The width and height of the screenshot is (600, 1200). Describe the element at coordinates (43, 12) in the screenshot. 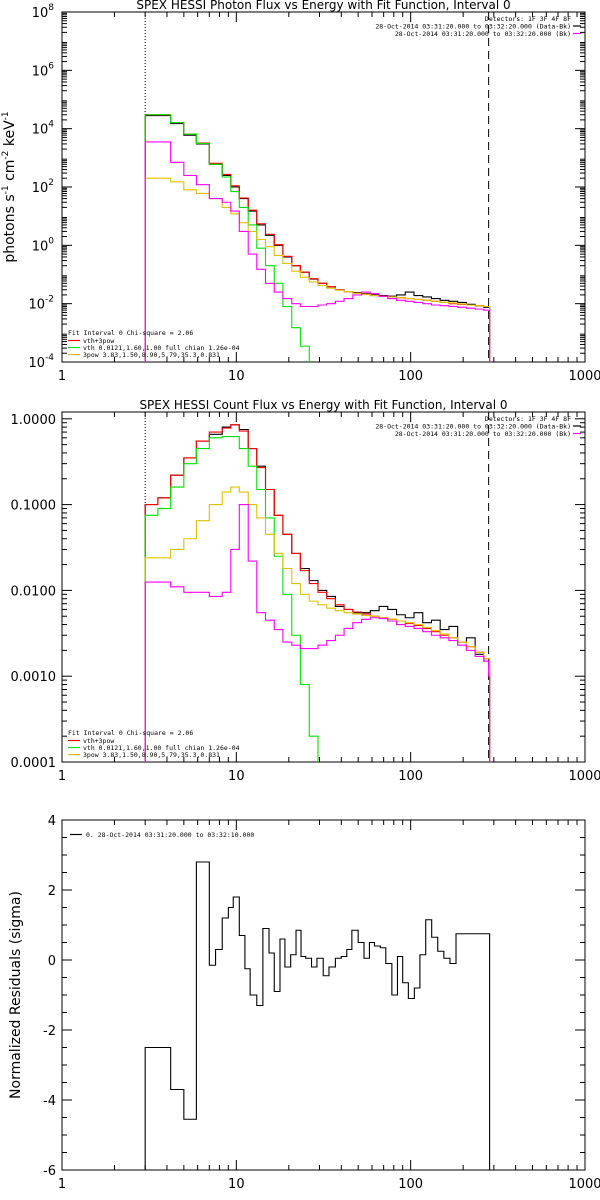

I see `y-tick-label: 10⁸` at that location.